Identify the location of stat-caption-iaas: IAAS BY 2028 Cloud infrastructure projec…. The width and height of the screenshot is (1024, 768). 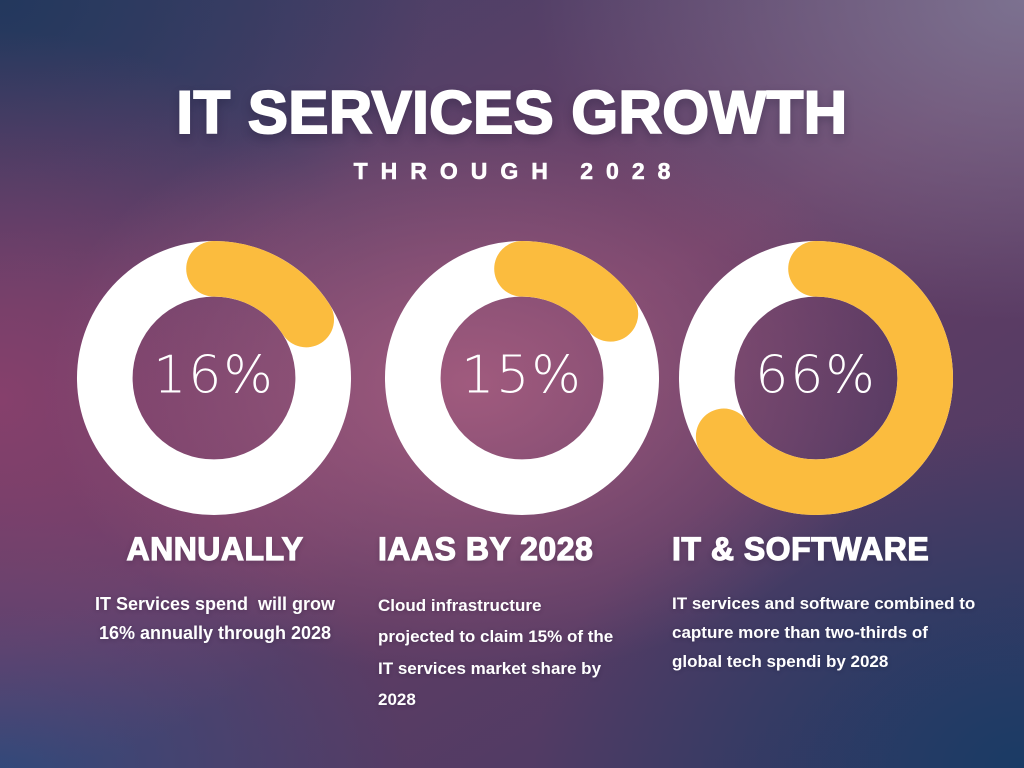
(522, 623).